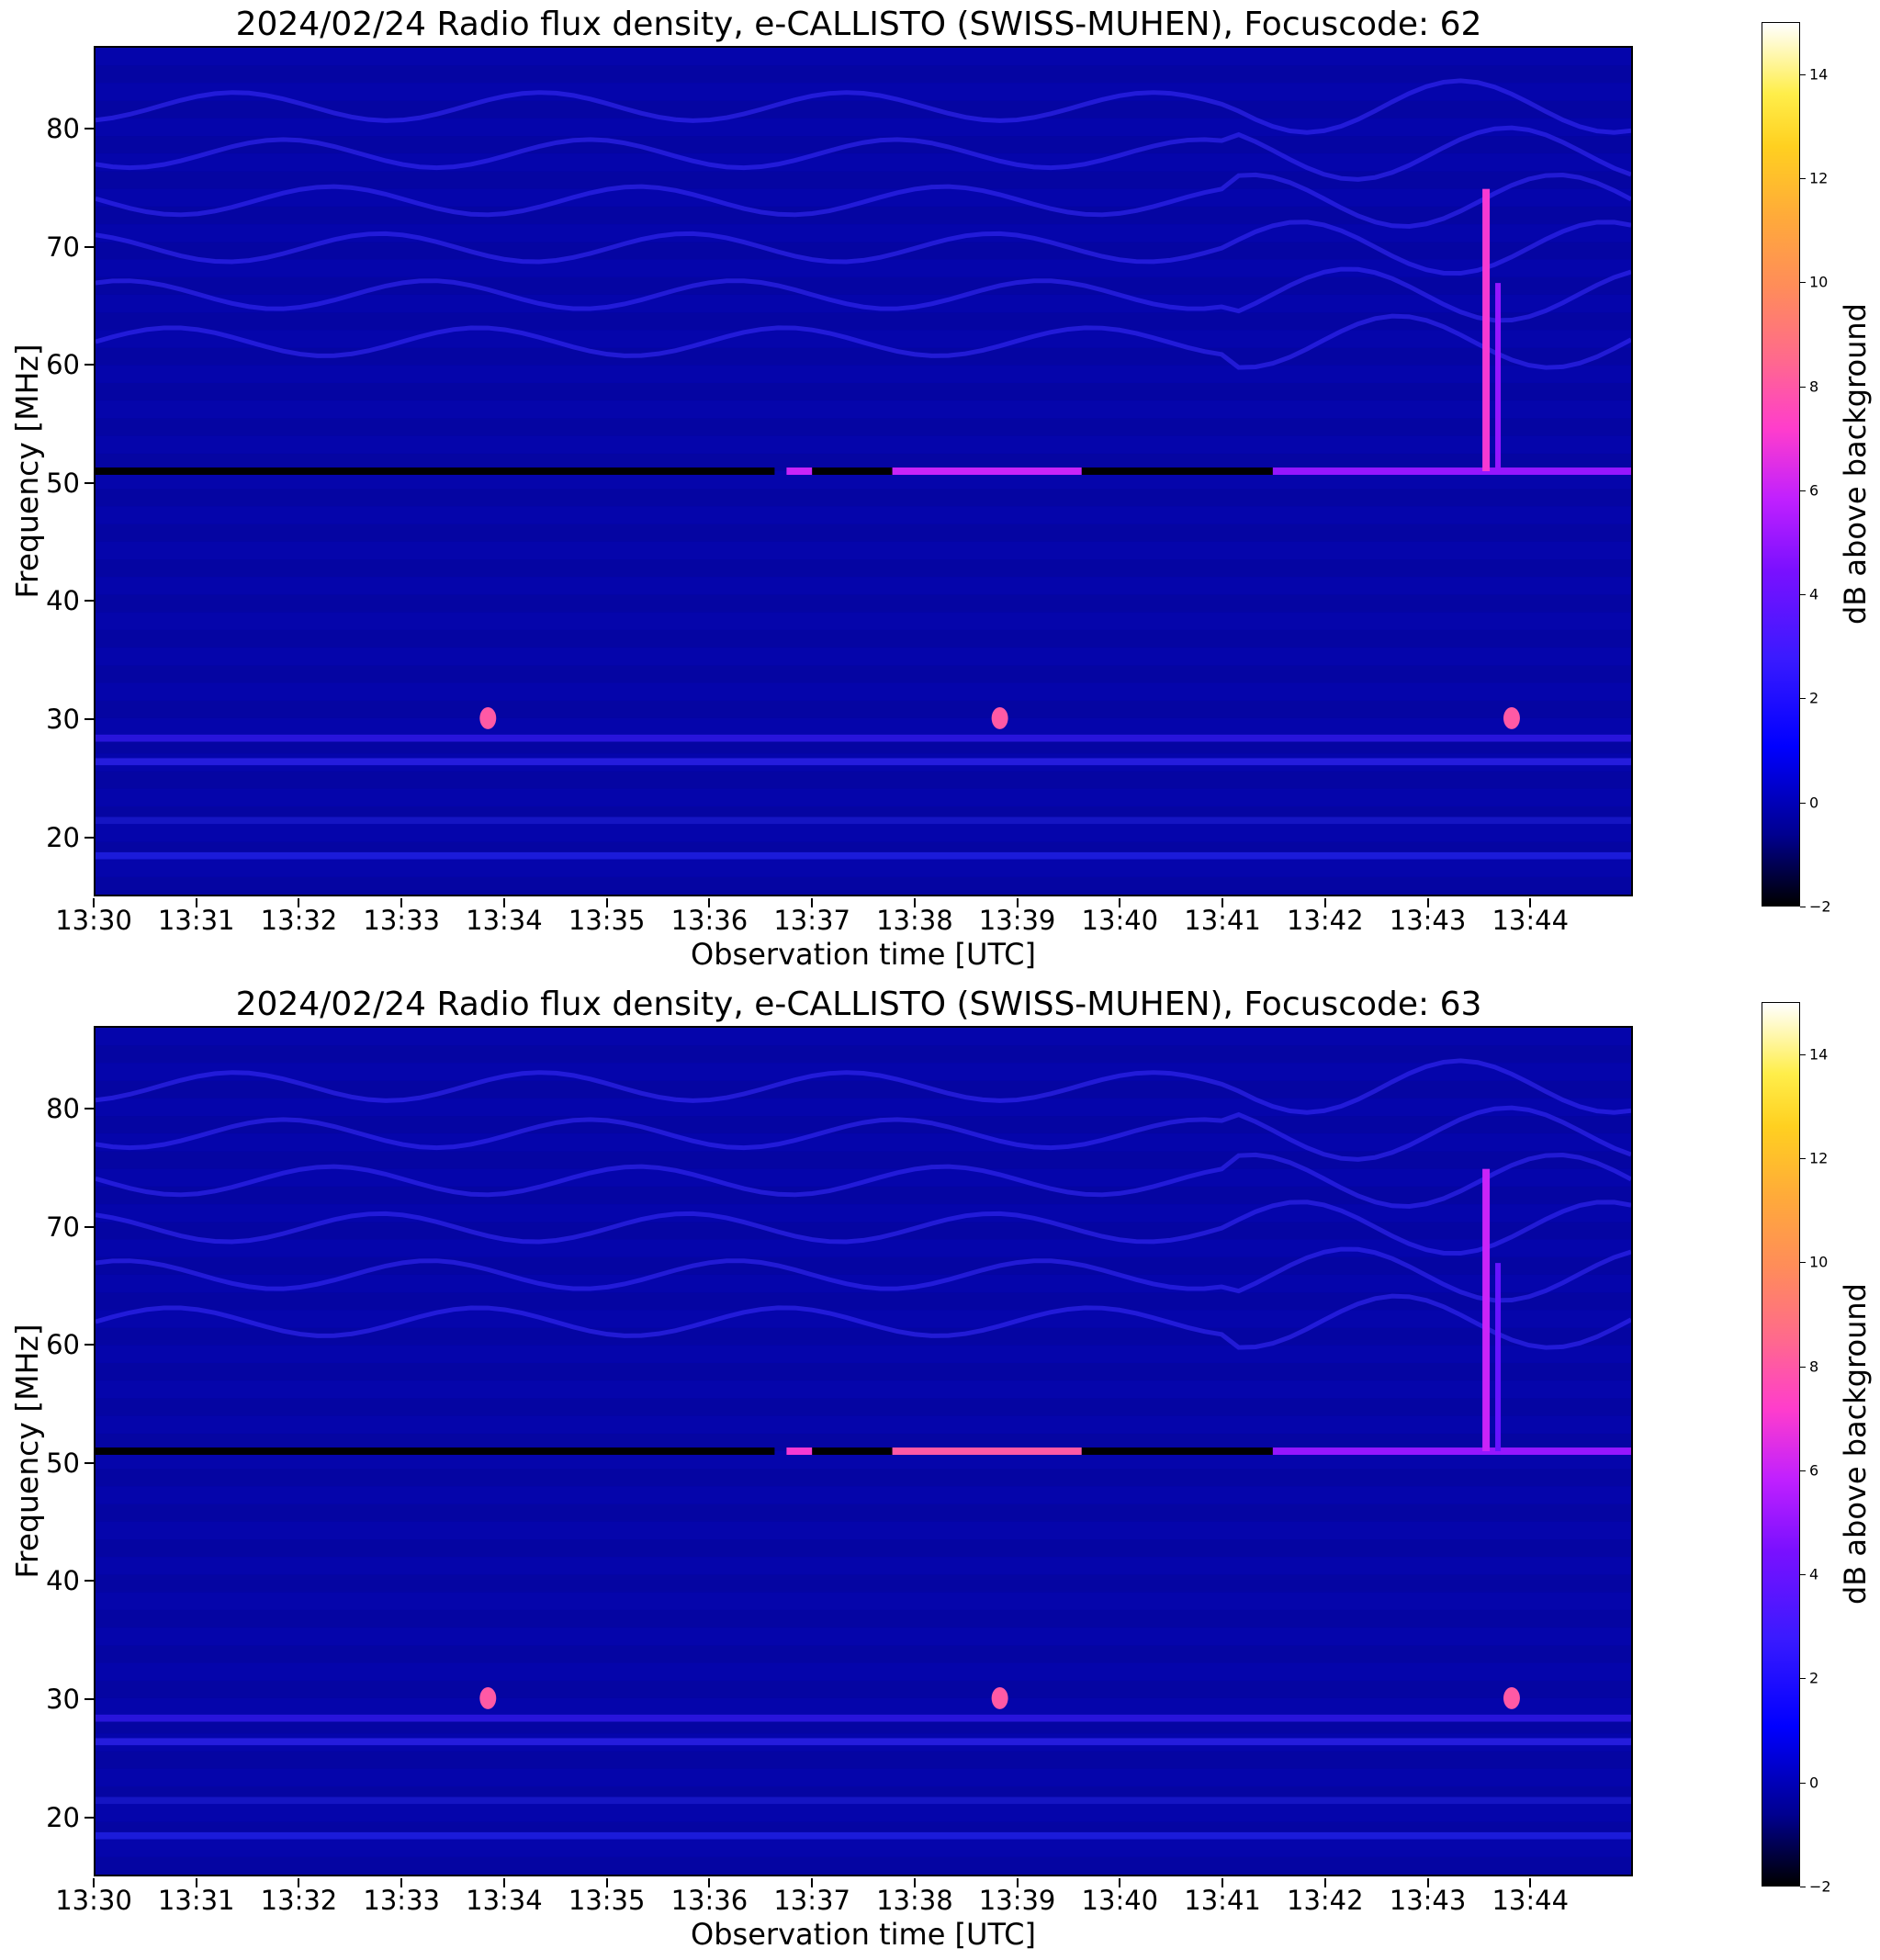 The height and width of the screenshot is (1960, 1880). I want to click on x-tick-label: 13:44, so click(1531, 1900).